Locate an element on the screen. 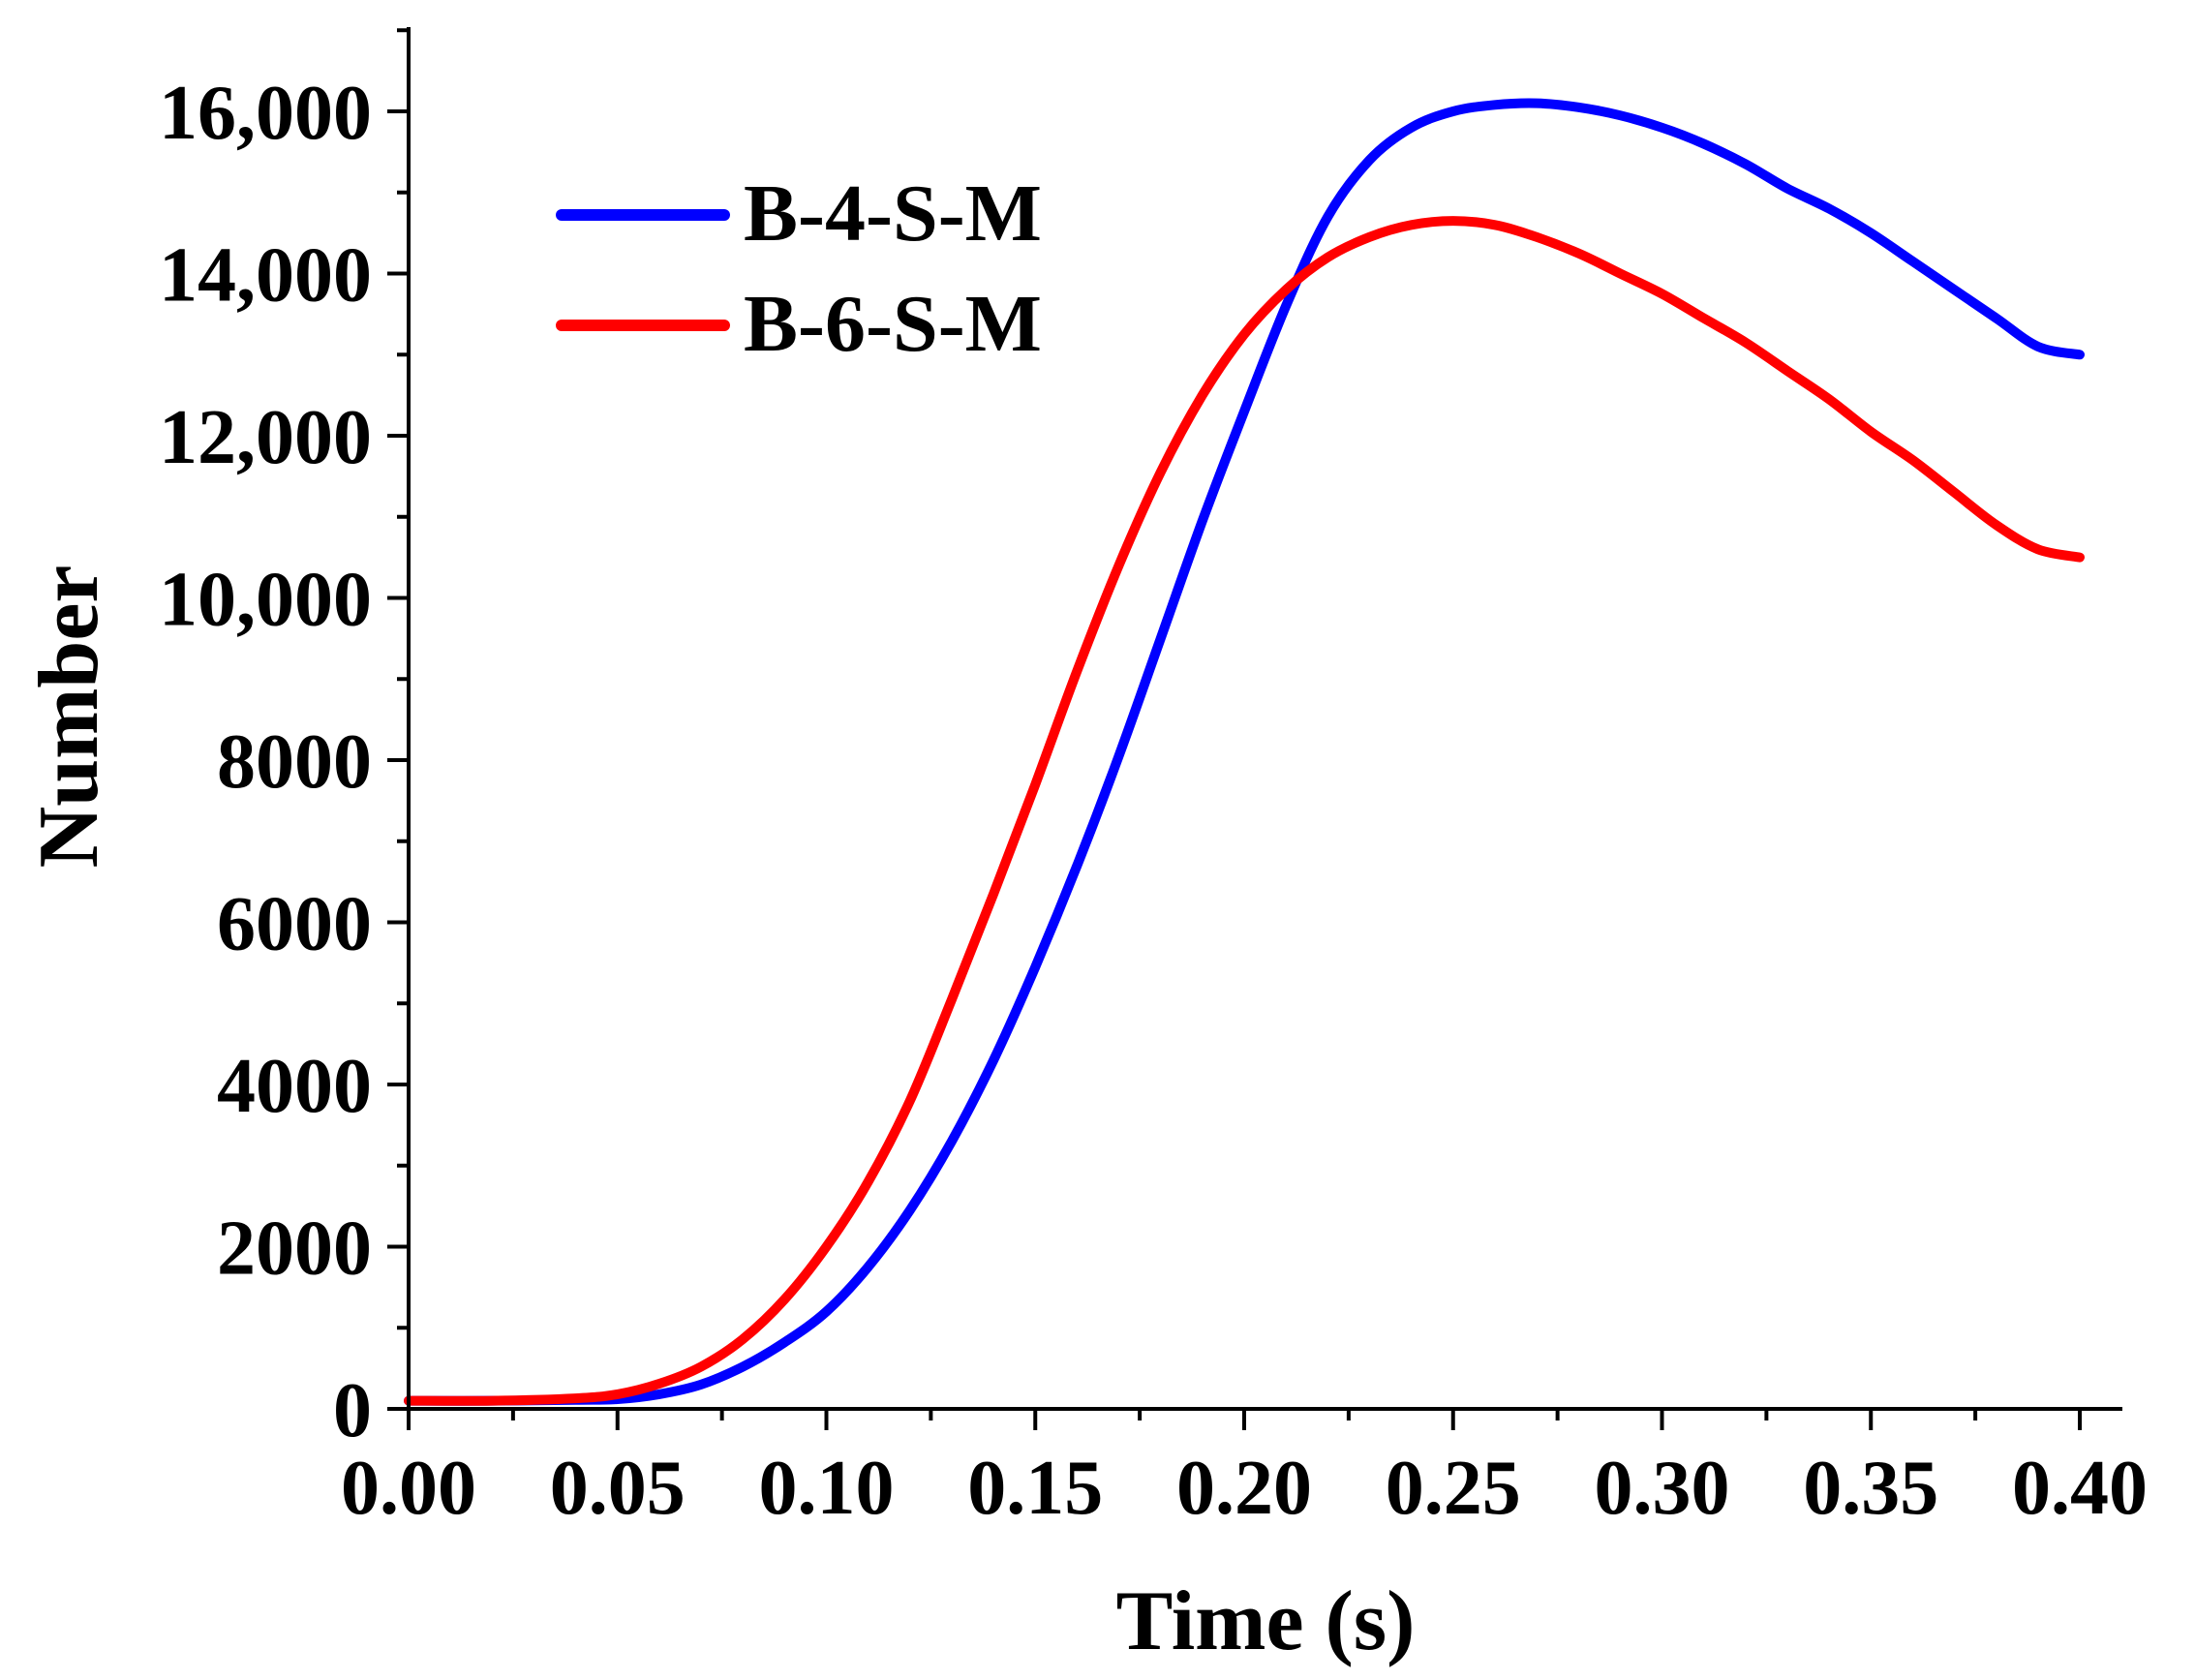  x-tick-label: 0.20 is located at coordinates (1244, 1488).